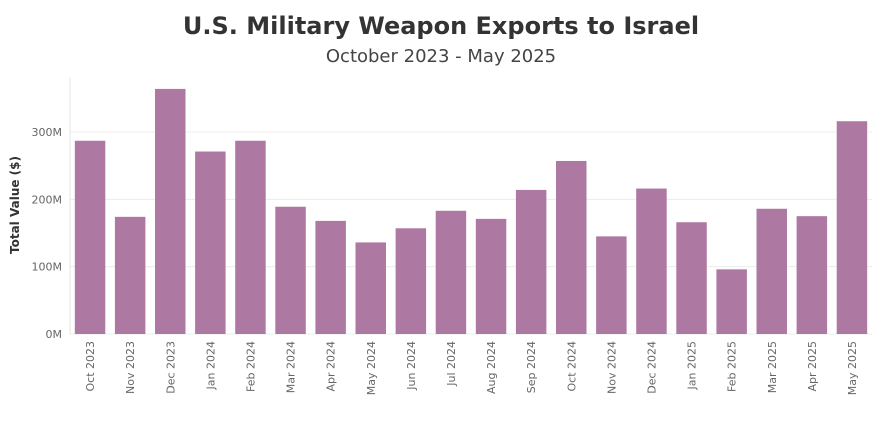  What do you see at coordinates (15, 205) in the screenshot?
I see `y-axis-label: Total Value ($)` at bounding box center [15, 205].